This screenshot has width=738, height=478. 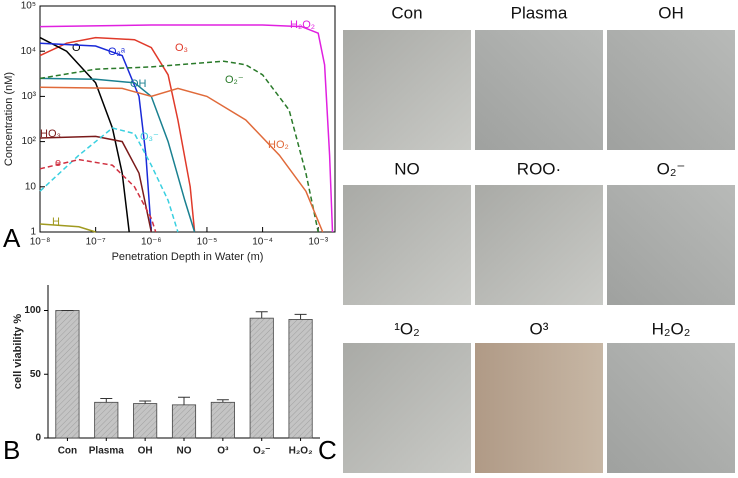 What do you see at coordinates (117, 52) in the screenshot?
I see `series-label: O₂ᵃ` at bounding box center [117, 52].